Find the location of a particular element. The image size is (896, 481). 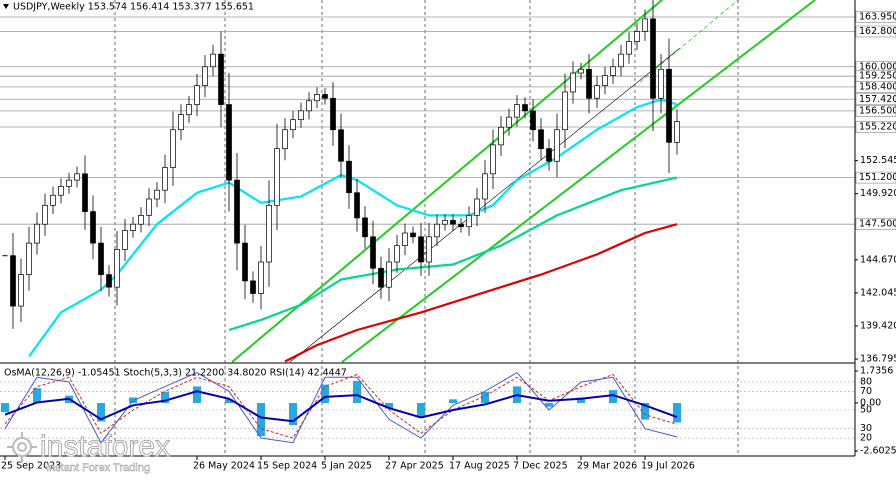

x-tick-label: 15 Sep 2024 is located at coordinates (287, 466).